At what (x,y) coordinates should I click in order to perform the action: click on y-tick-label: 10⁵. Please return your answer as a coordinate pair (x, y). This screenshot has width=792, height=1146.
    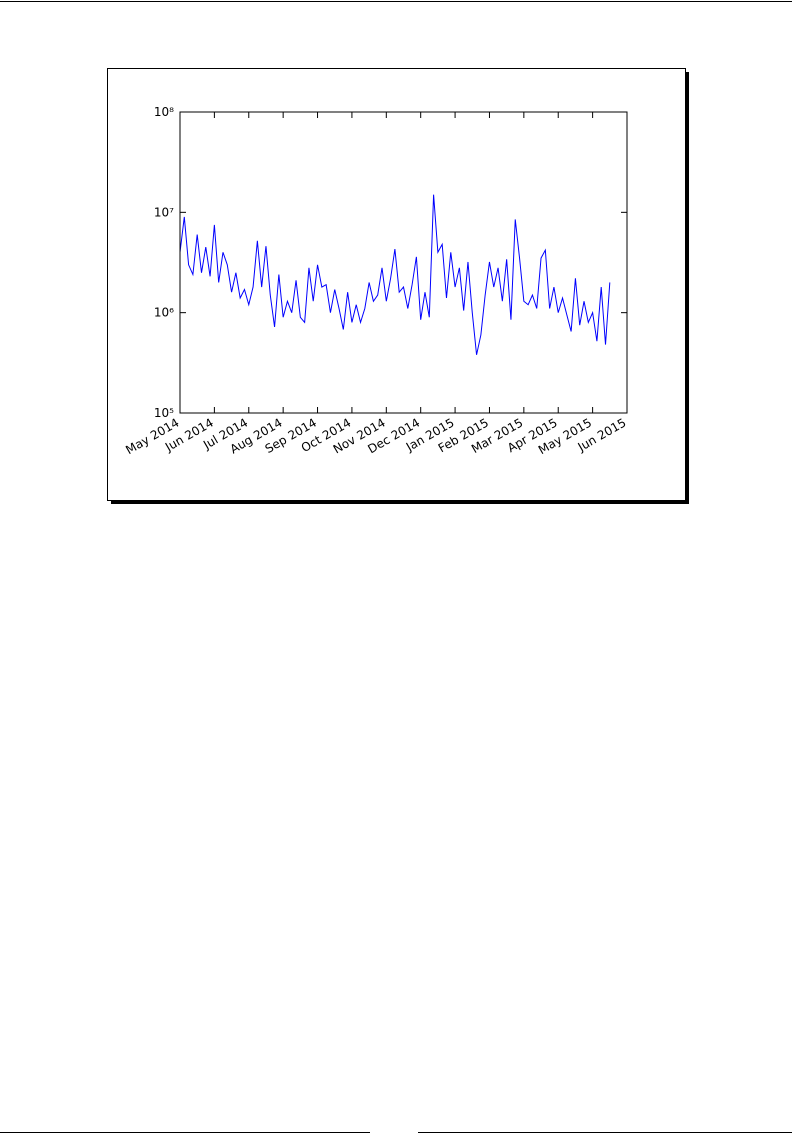
    Looking at the image, I should click on (164, 413).